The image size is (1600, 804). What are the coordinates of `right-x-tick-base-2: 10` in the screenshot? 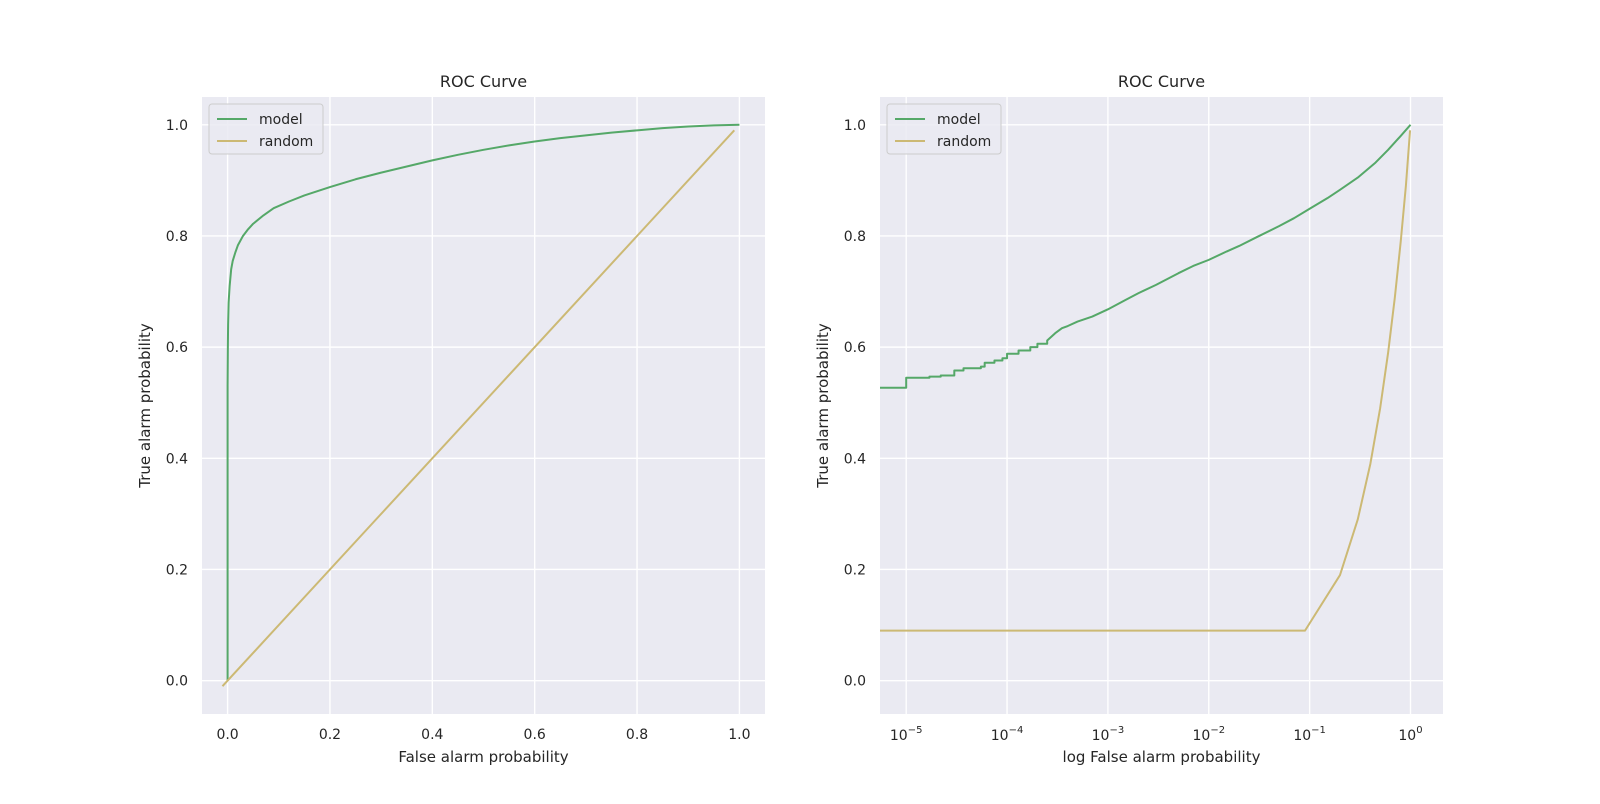 It's located at (1101, 736).